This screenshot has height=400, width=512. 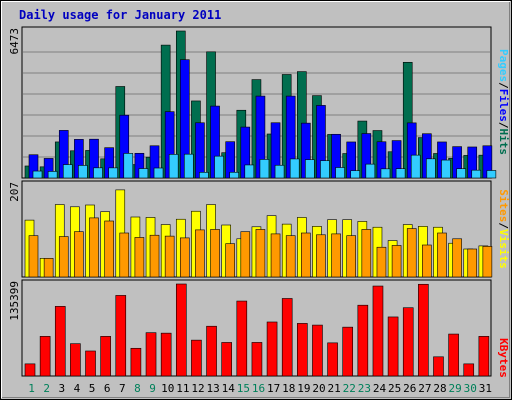 I want to click on day-label-15: 15, so click(x=243, y=388).